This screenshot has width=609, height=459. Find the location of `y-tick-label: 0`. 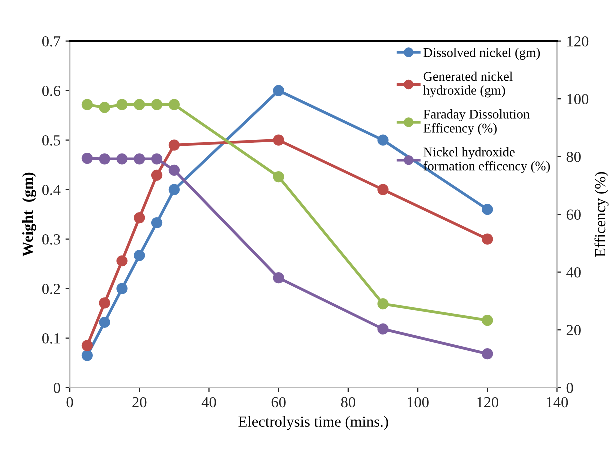

y-tick-label: 0 is located at coordinates (57, 388).